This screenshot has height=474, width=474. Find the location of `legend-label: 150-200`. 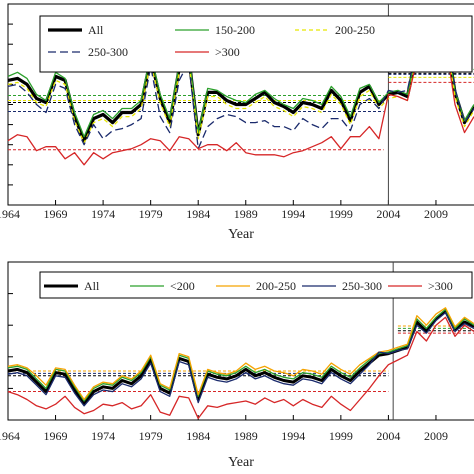

legend-label: 150-200 is located at coordinates (235, 30).